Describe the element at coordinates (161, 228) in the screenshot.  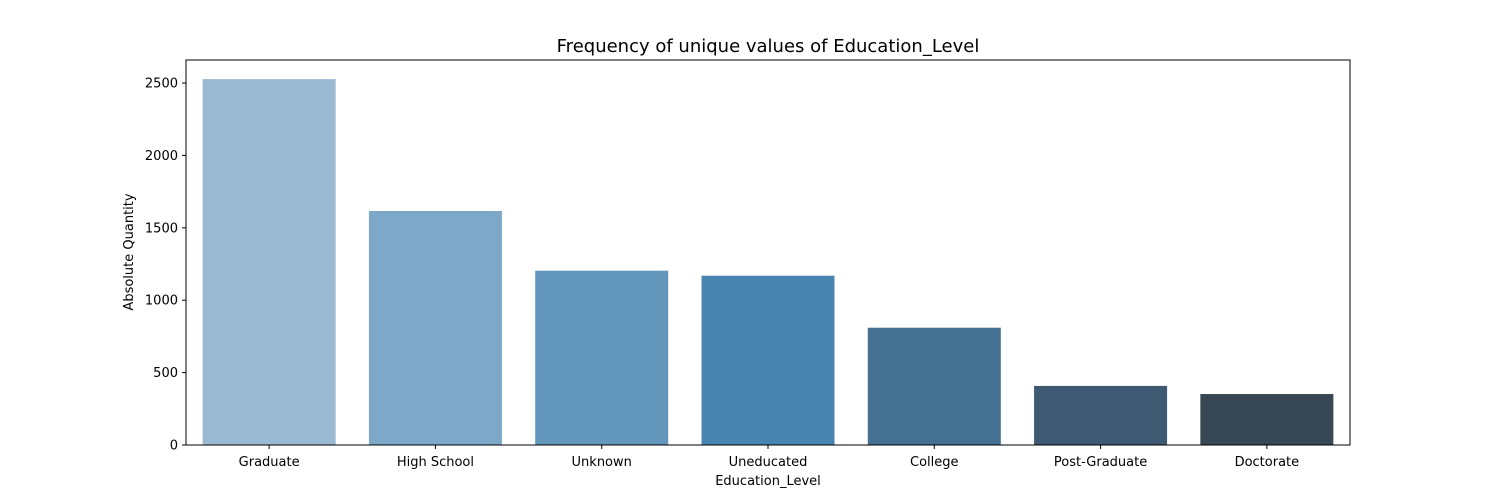
I see `y-tick-label: 1500` at that location.